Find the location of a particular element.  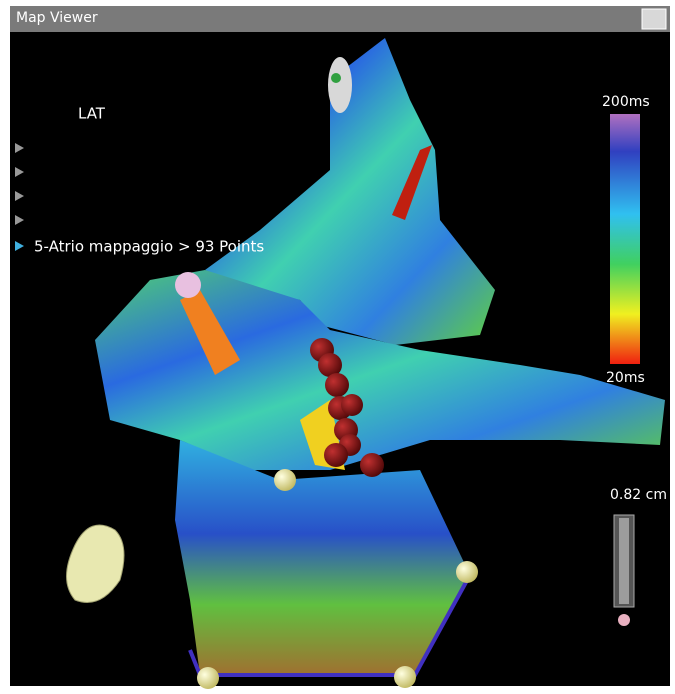

color-scale is located at coordinates (625, 239).